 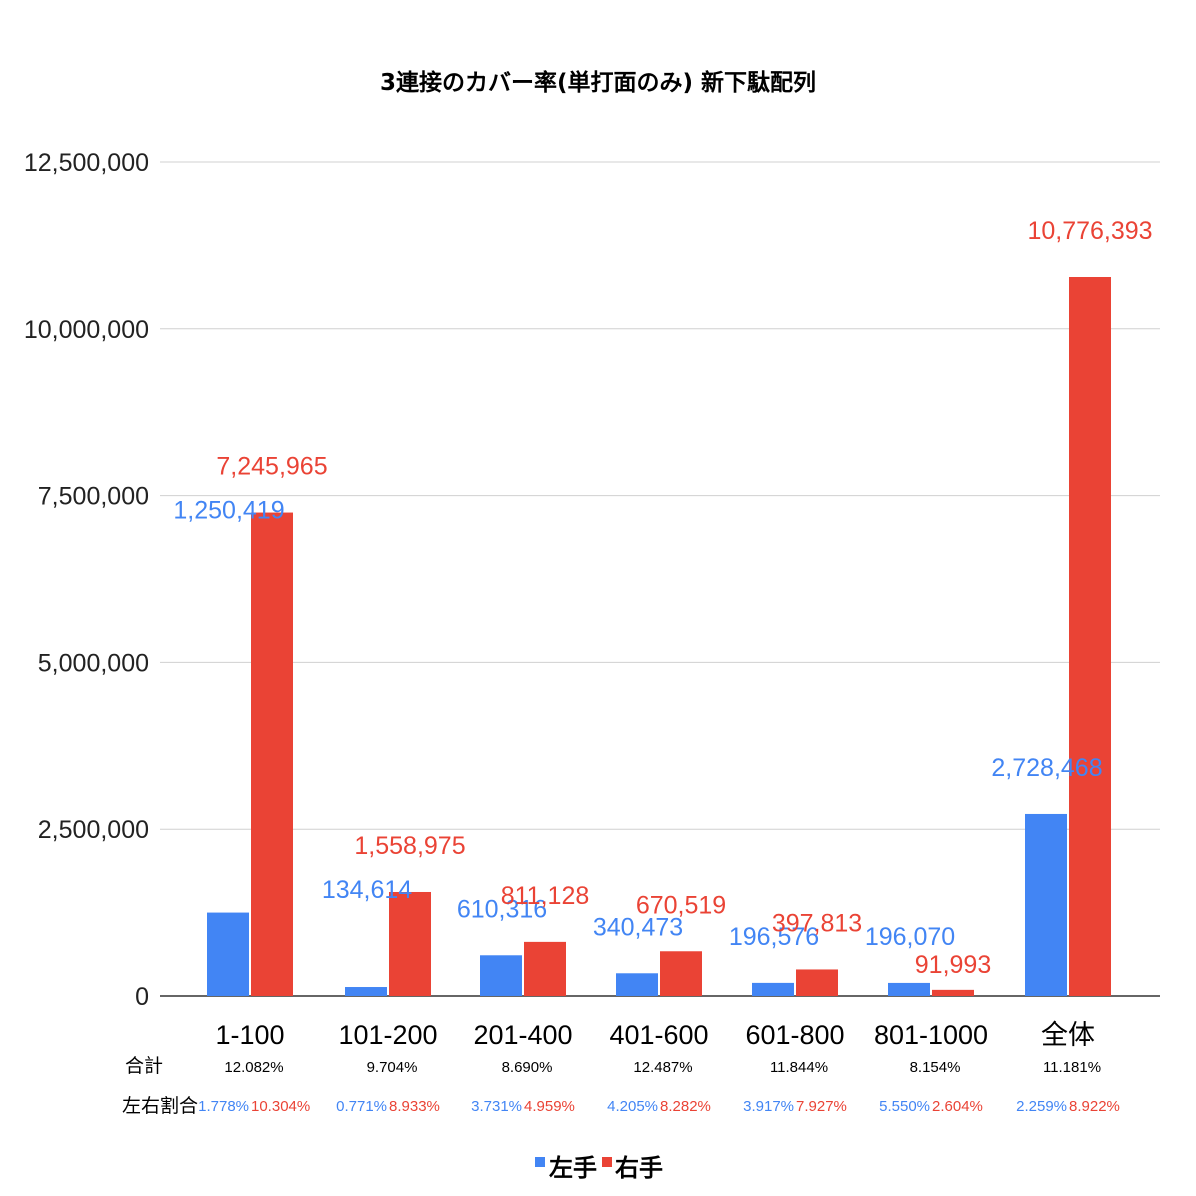 What do you see at coordinates (367, 890) in the screenshot?
I see `data-label-left-hand: 134,614` at bounding box center [367, 890].